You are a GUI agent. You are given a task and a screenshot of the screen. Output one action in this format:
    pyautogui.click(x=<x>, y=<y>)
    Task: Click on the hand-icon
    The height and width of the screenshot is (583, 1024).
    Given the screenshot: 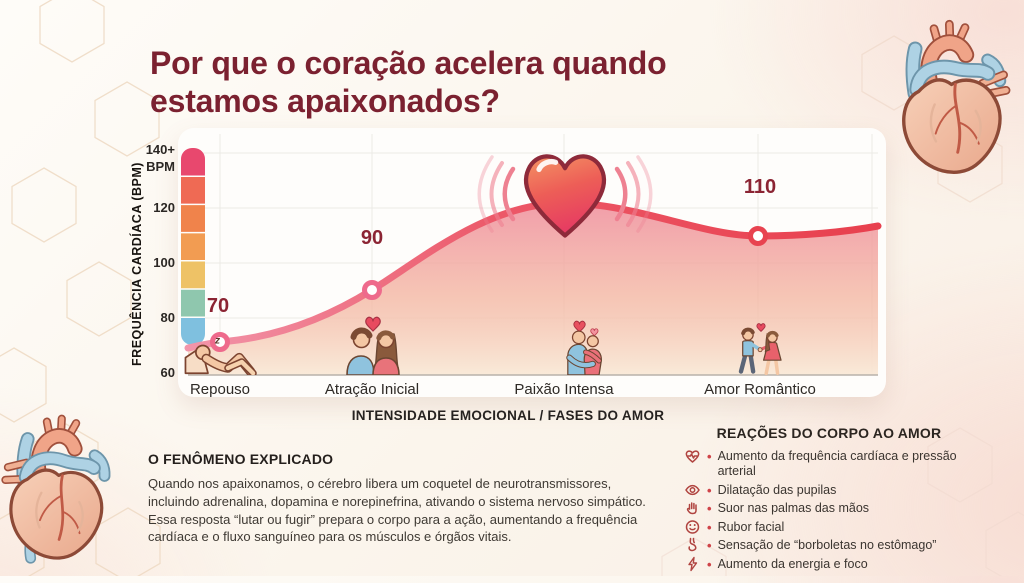 What is the action you would take?
    pyautogui.click(x=691, y=508)
    